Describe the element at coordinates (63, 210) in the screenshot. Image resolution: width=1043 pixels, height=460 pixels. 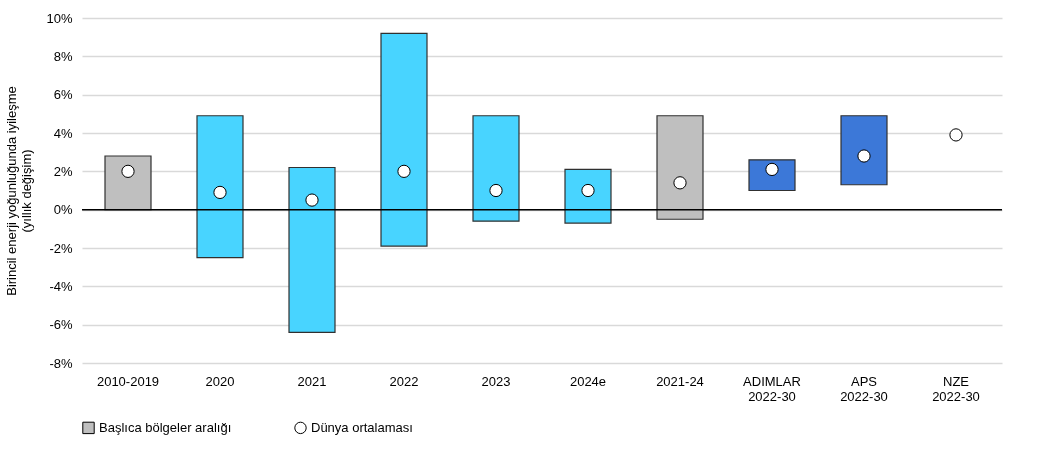
I see `y-tick-label: 0%` at that location.